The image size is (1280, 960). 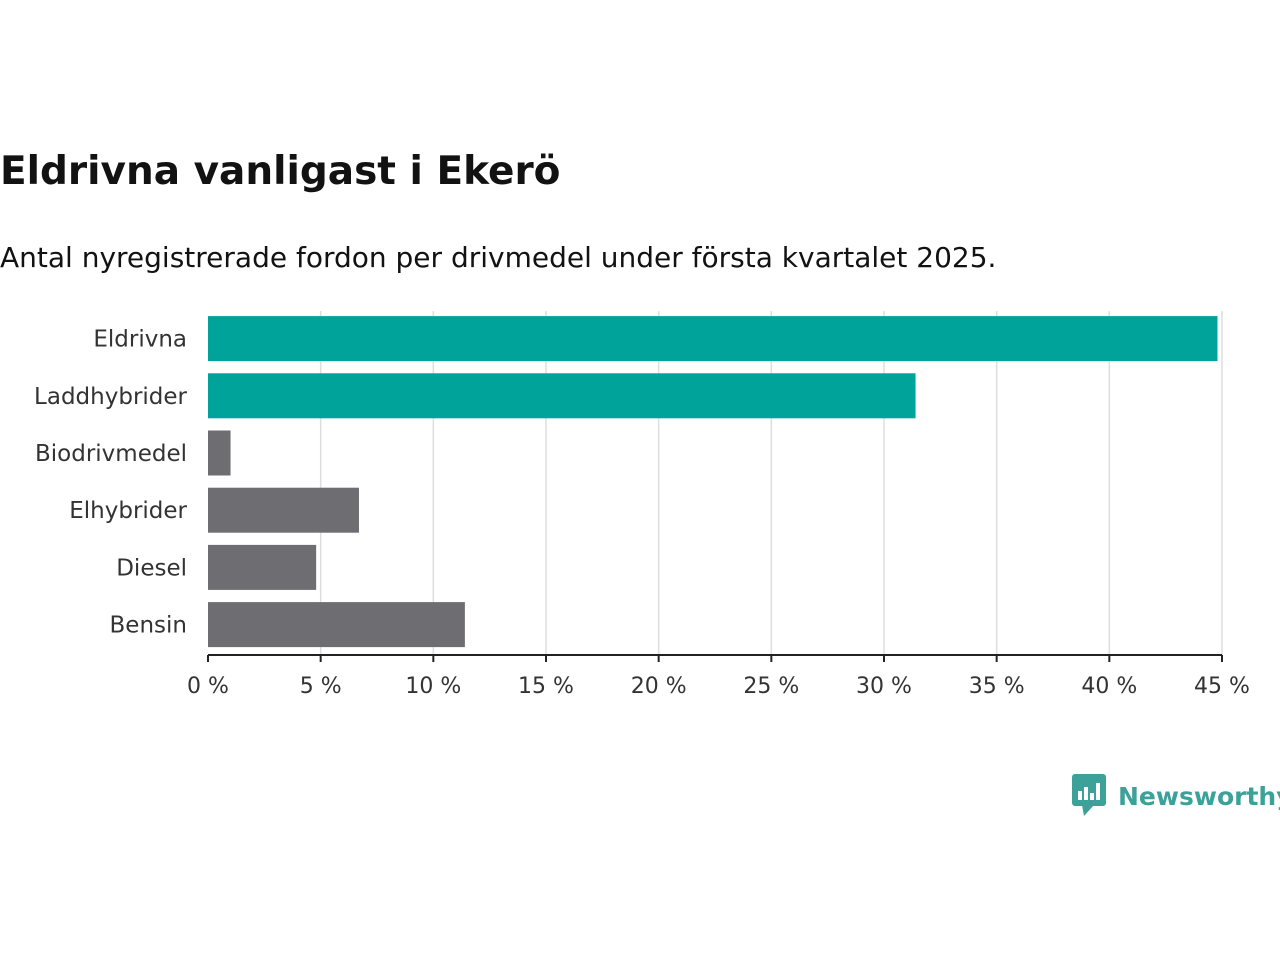 I want to click on category-label: Biodrivmedel, so click(x=111, y=454).